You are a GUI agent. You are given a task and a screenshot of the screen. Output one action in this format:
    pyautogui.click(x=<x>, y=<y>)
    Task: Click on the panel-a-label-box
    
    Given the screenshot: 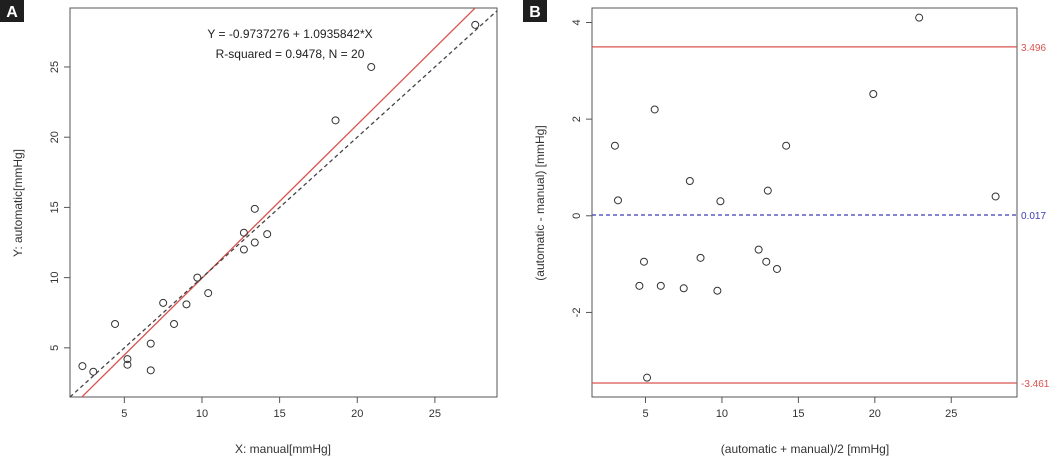 What is the action you would take?
    pyautogui.click(x=12, y=11)
    